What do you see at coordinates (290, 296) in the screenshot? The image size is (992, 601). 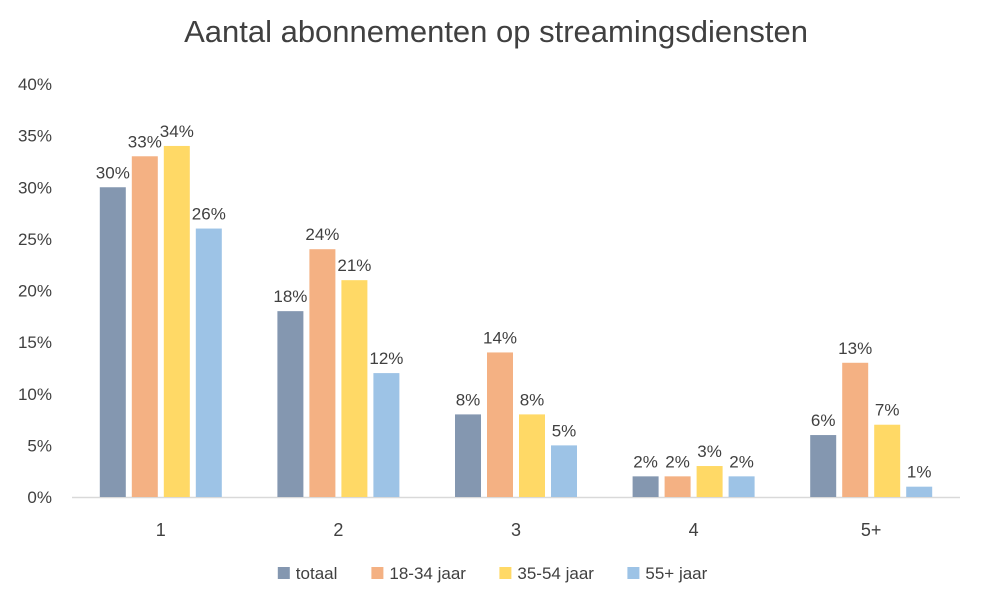 I see `data-label: 18%` at bounding box center [290, 296].